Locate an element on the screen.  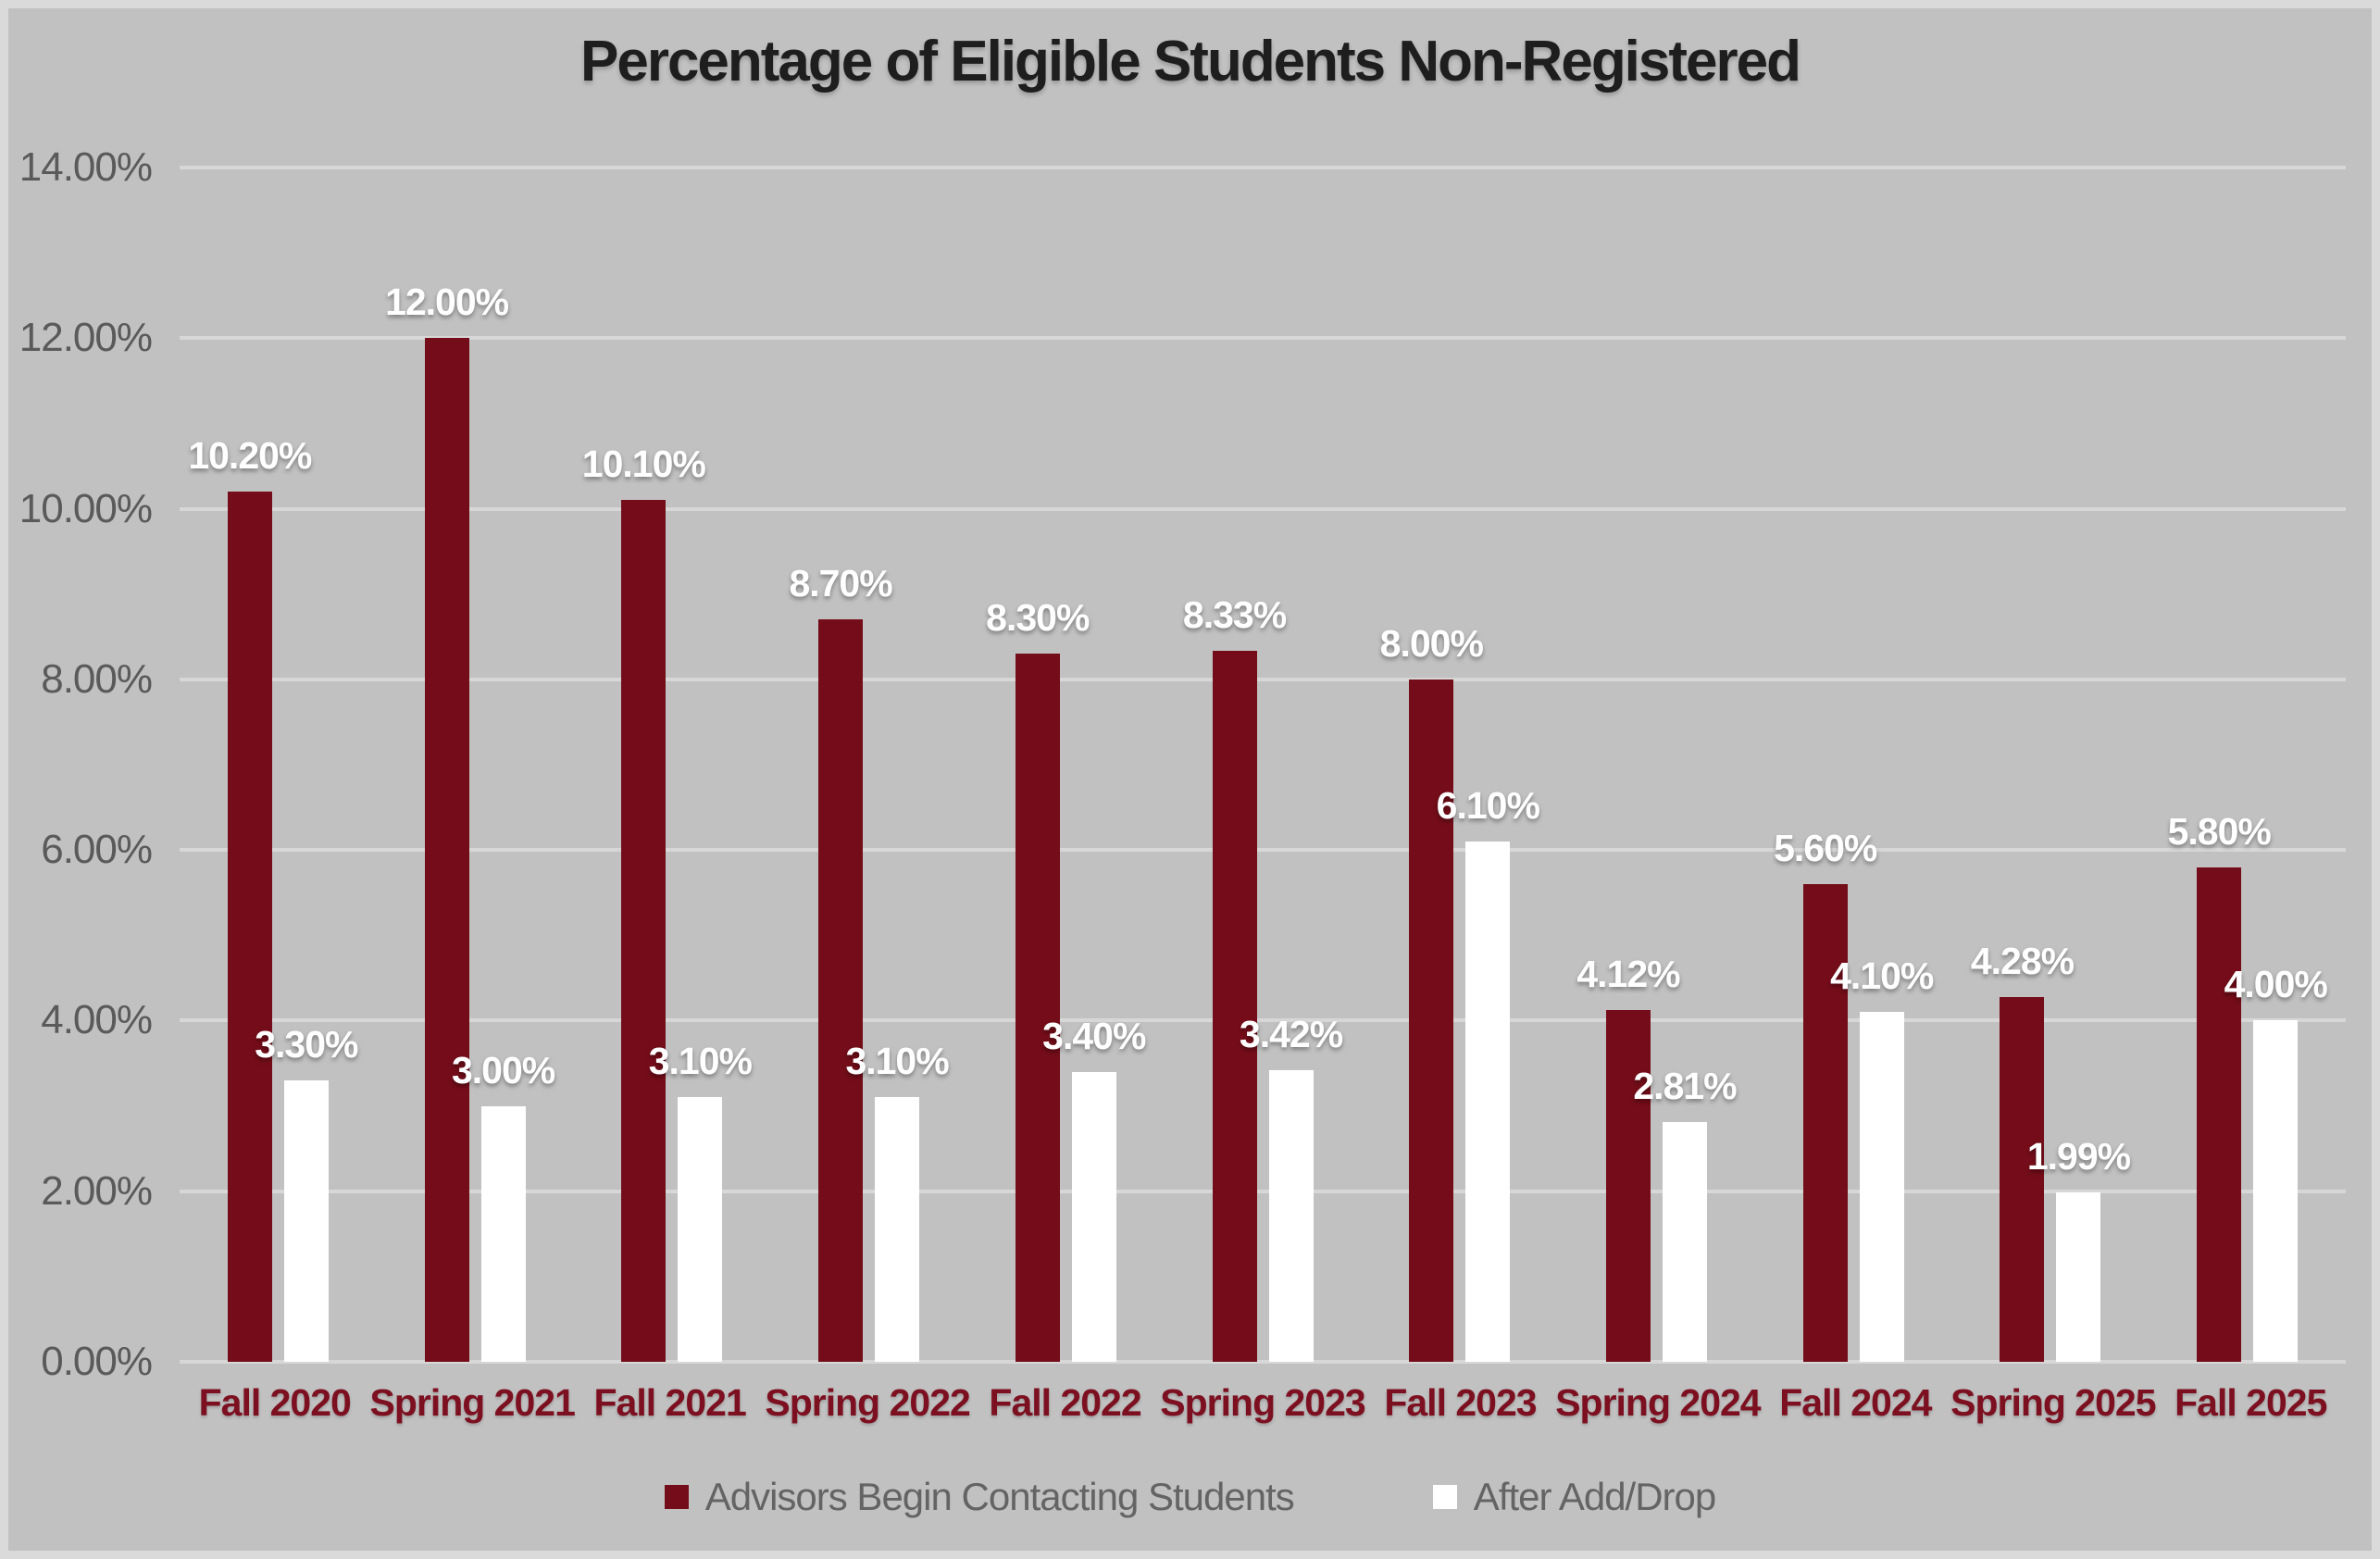
bar-value-label-after-add-drop: 3.42% is located at coordinates (1291, 1033).